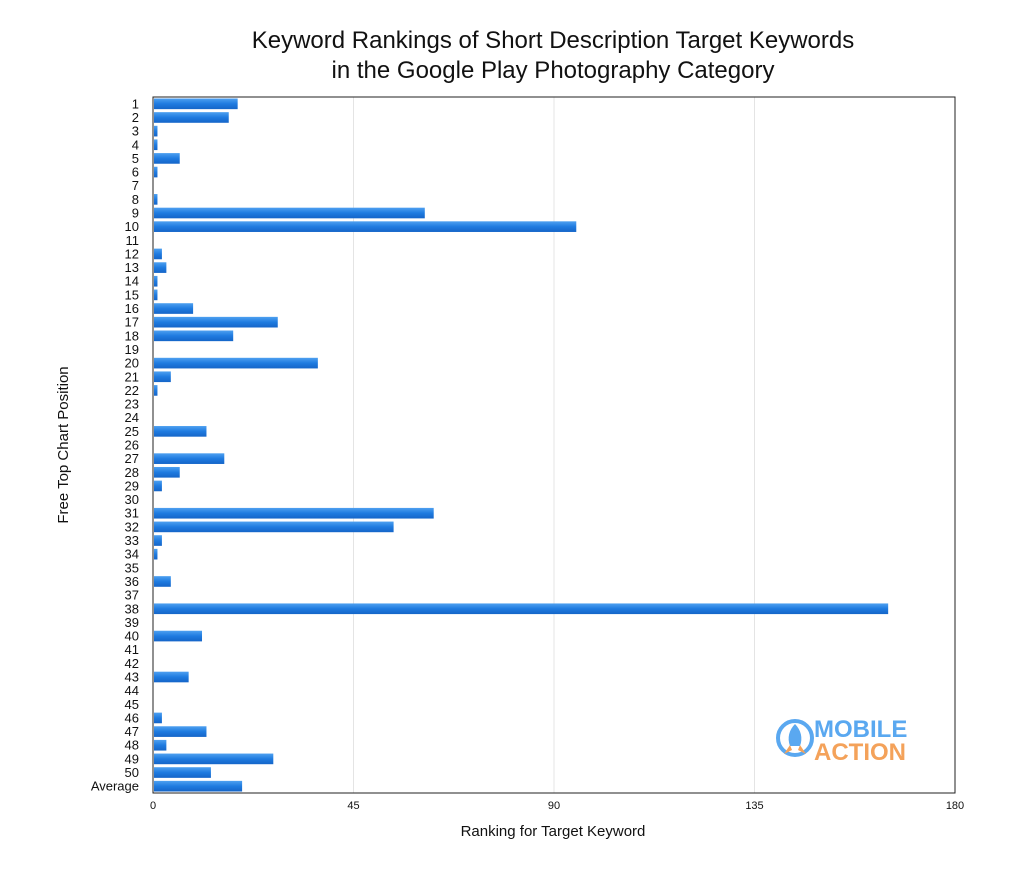  I want to click on y-tick-label: 2, so click(135, 117).